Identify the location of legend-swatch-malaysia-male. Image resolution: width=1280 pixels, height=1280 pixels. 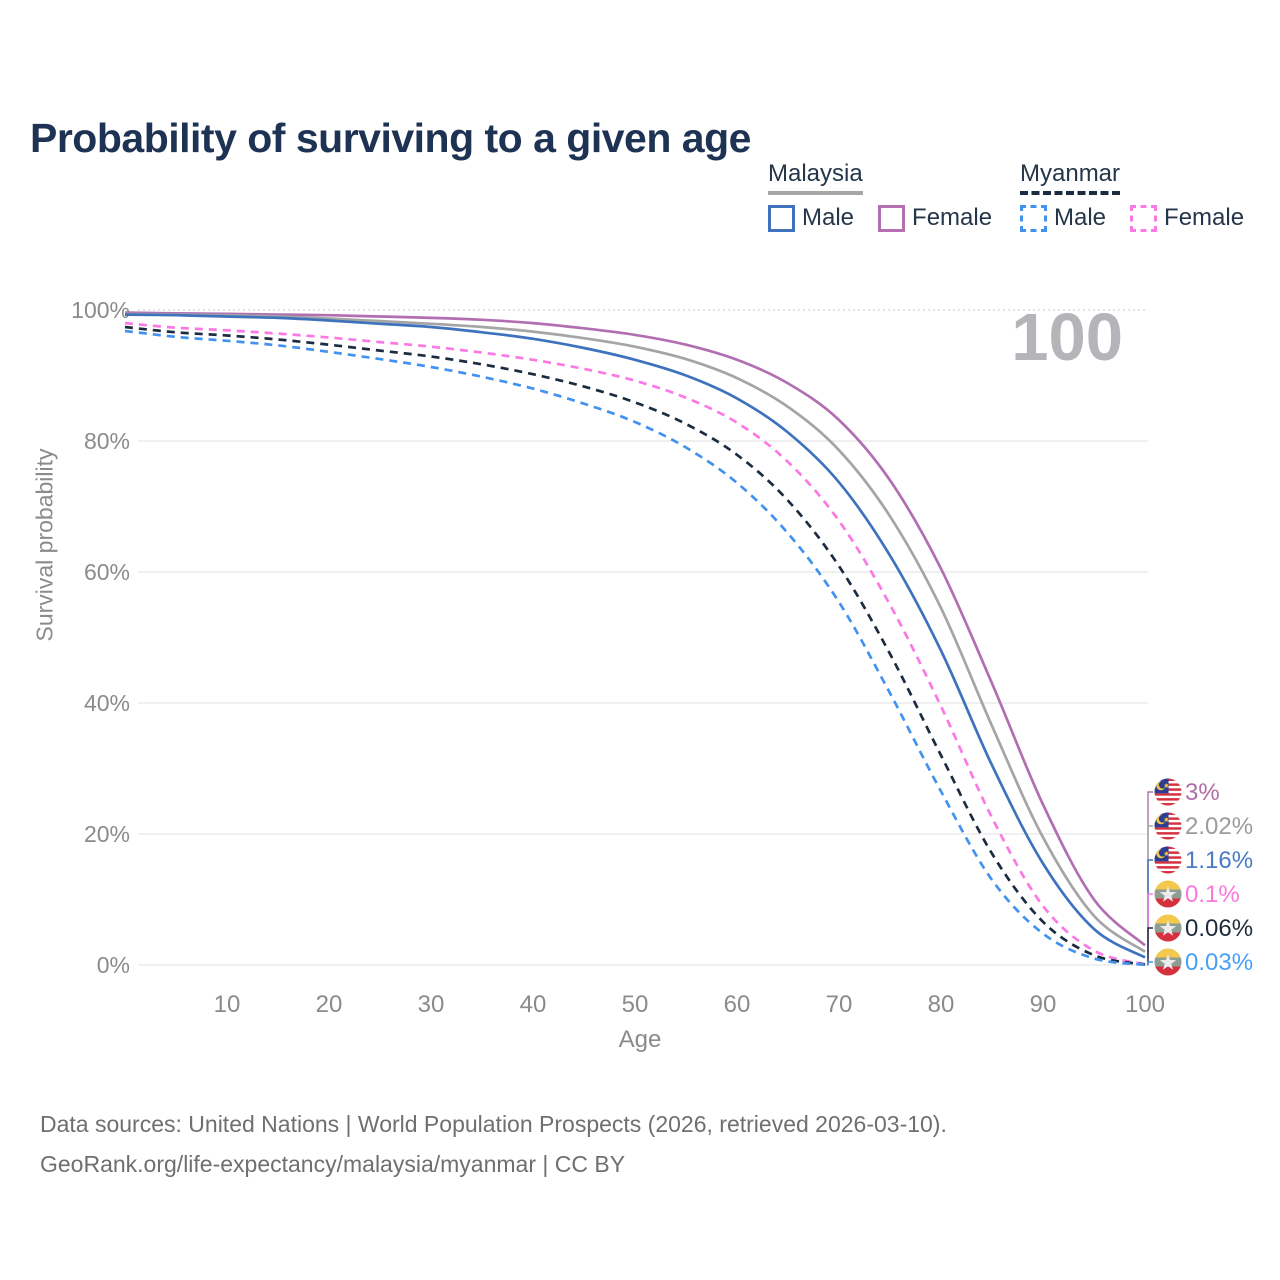
(781, 218).